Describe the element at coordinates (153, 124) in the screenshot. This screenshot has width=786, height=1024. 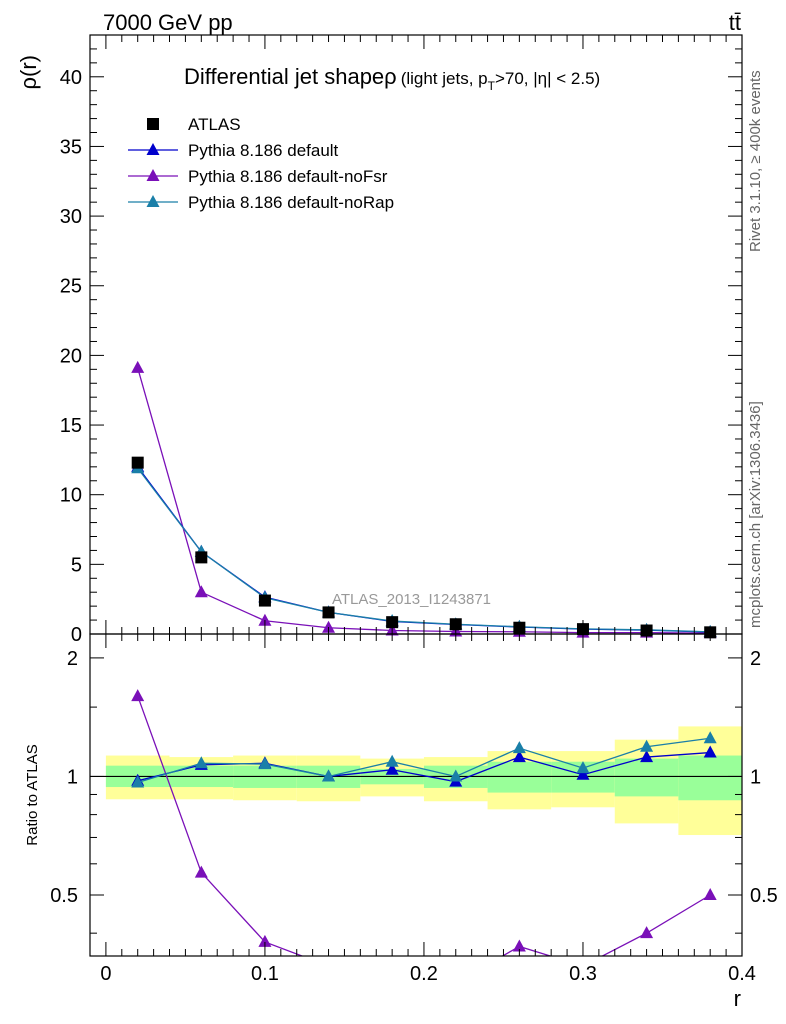
I see `legend-marker-atlas` at that location.